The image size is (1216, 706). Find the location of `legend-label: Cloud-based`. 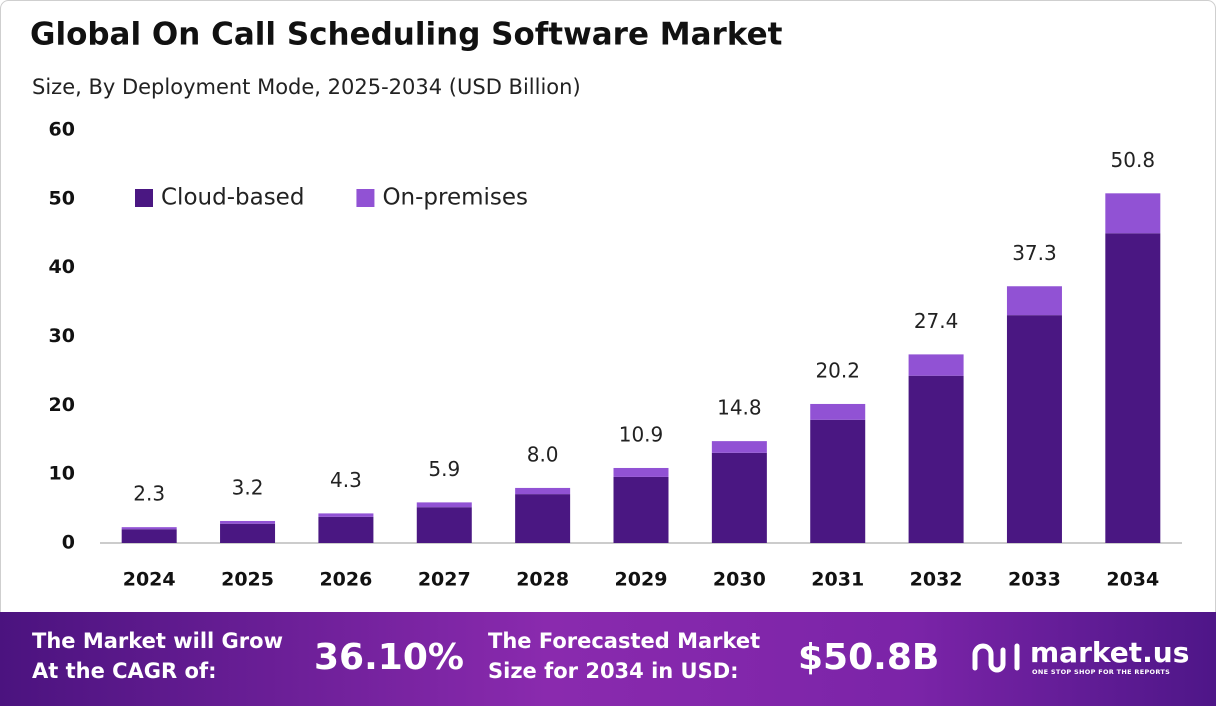

legend-label: Cloud-based is located at coordinates (232, 198).